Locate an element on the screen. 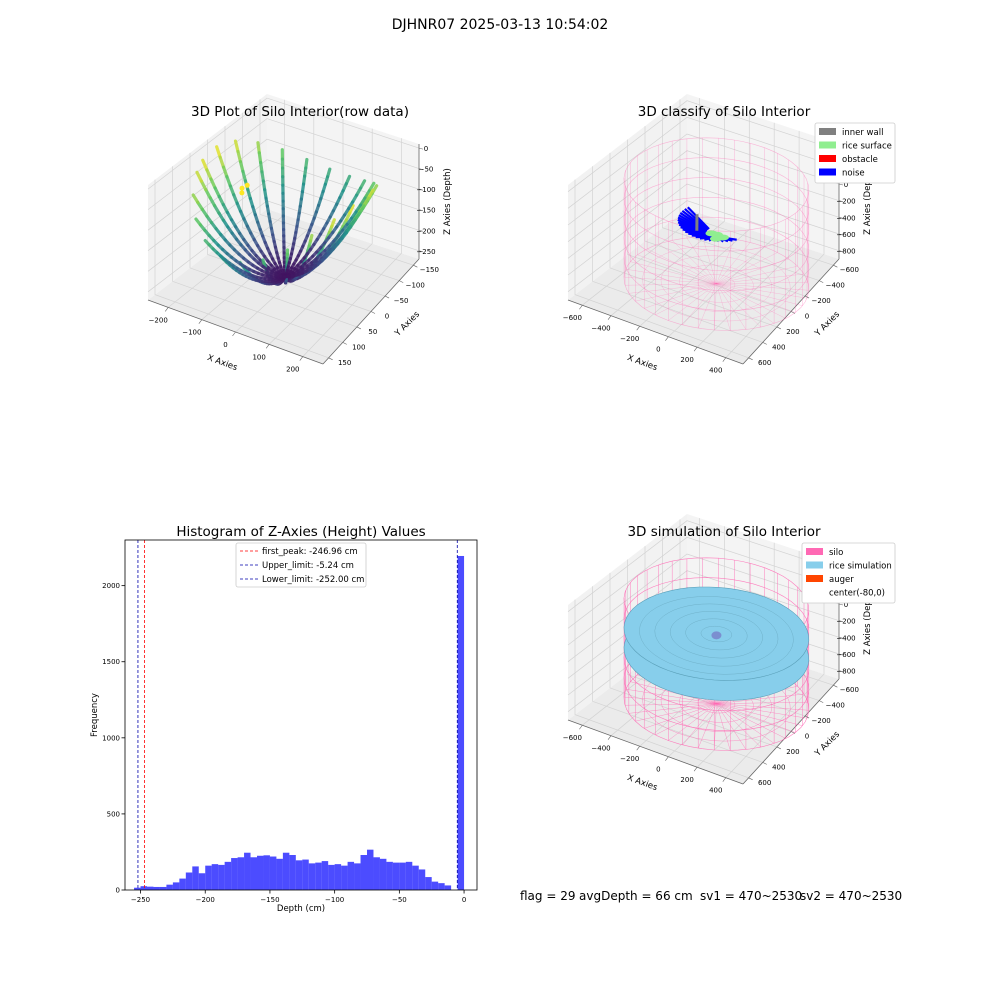 Image resolution: width=1000 pixels, height=1000 pixels. x-tick-label: 0 is located at coordinates (658, 770).